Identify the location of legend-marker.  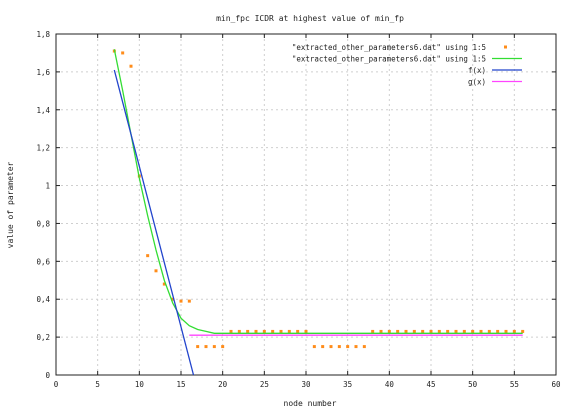
(505, 47).